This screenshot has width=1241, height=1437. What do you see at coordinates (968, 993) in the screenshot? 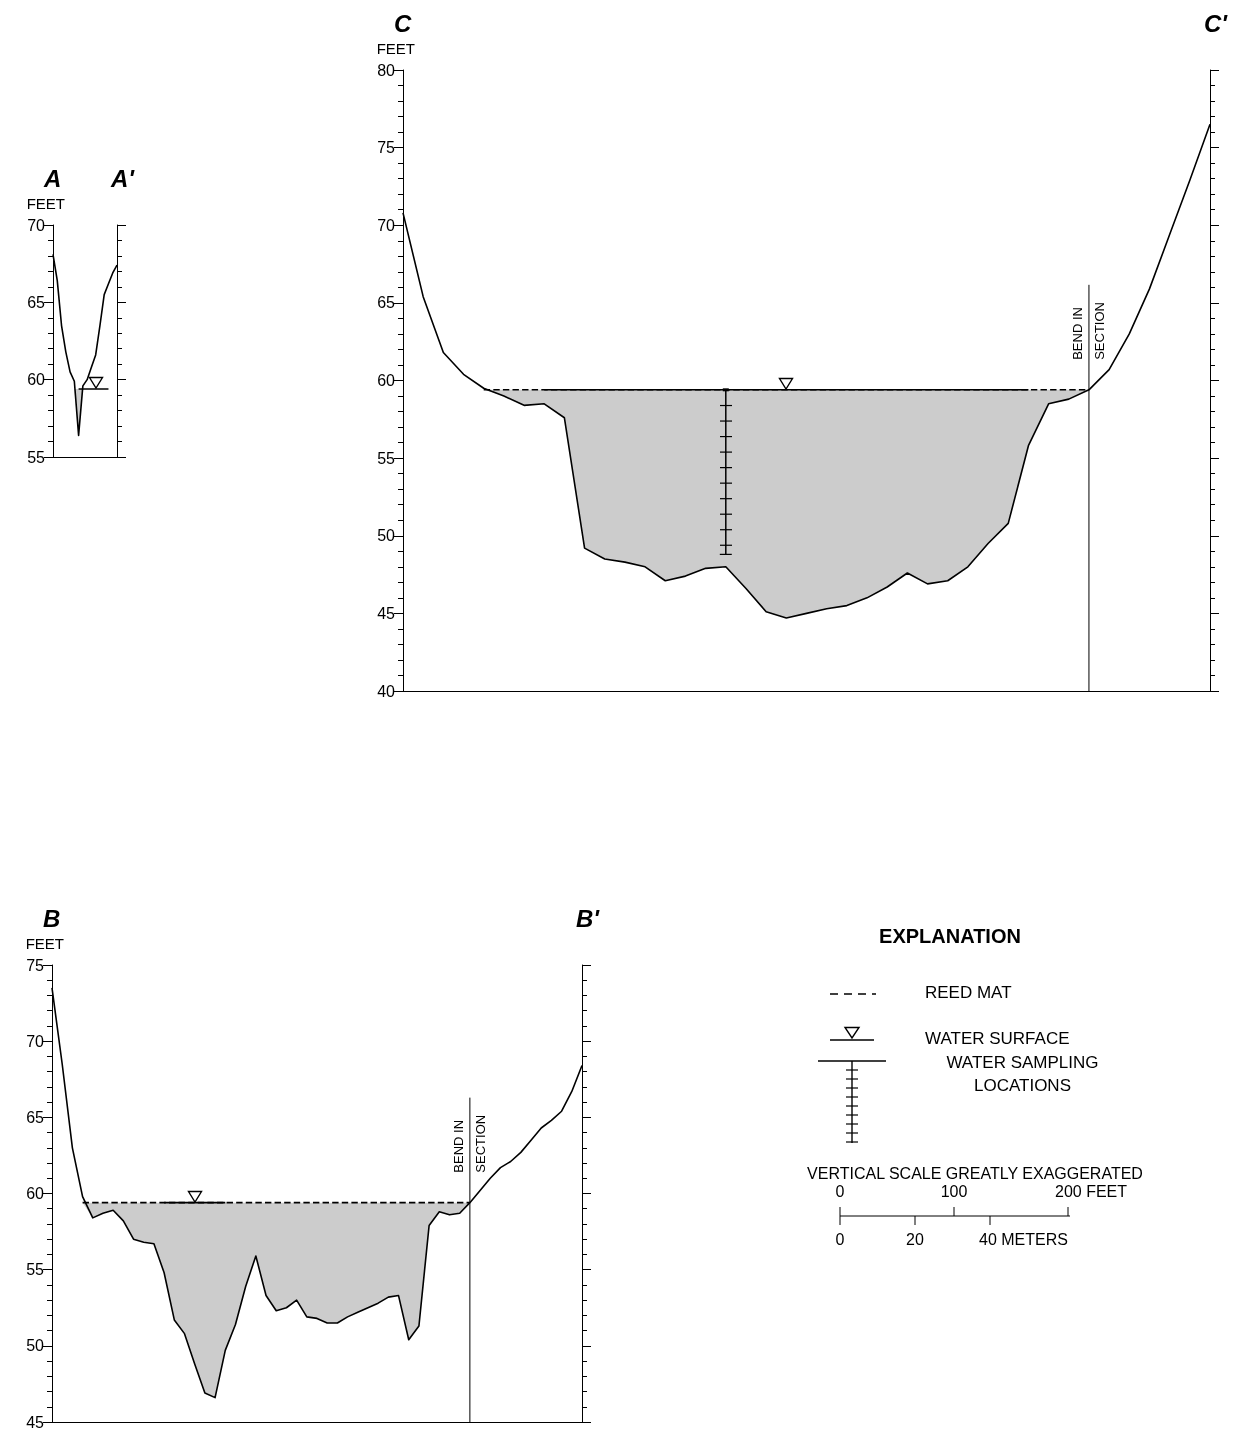
I see `text: REED MAT` at bounding box center [968, 993].